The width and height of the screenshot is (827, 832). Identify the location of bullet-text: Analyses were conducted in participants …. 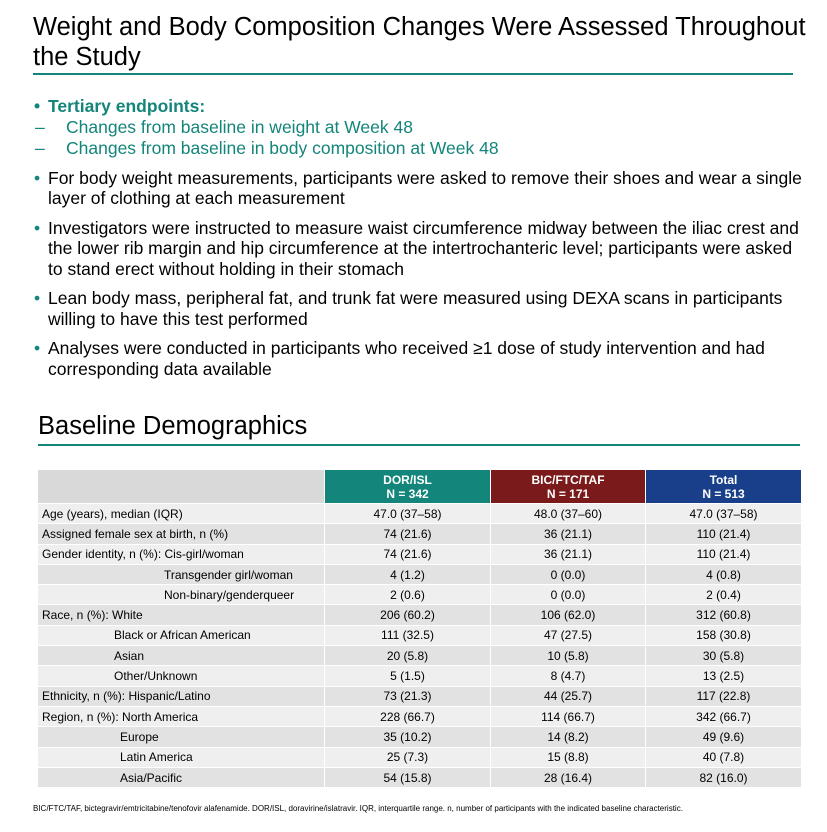
(406, 358).